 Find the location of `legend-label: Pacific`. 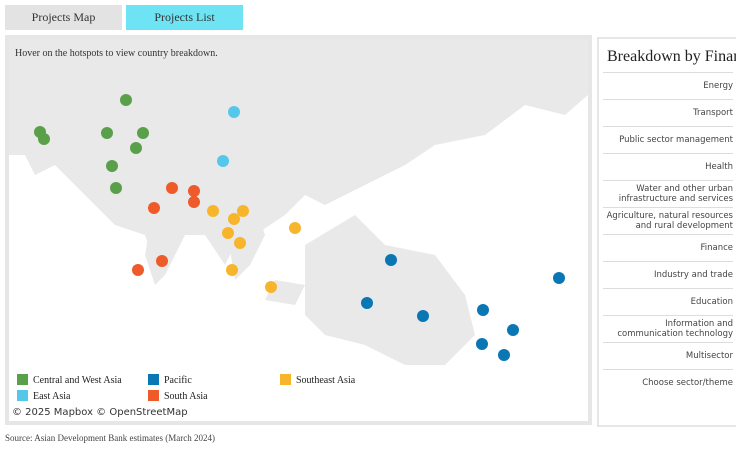

legend-label: Pacific is located at coordinates (178, 380).